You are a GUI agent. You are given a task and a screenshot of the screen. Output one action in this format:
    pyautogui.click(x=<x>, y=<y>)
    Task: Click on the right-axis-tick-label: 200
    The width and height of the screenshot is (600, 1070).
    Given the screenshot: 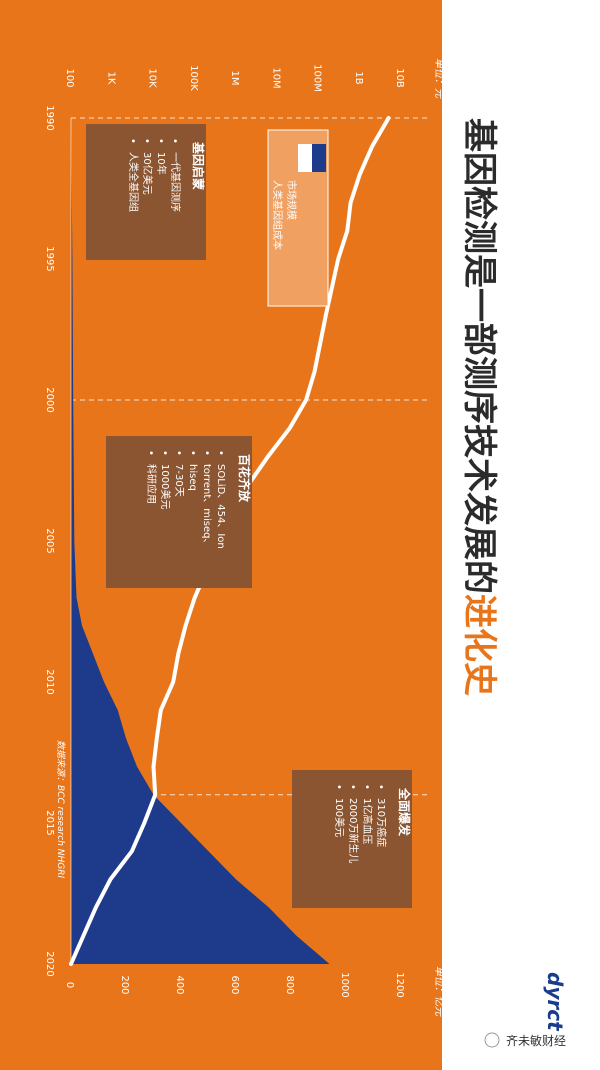 What is the action you would take?
    pyautogui.click(x=124, y=984)
    